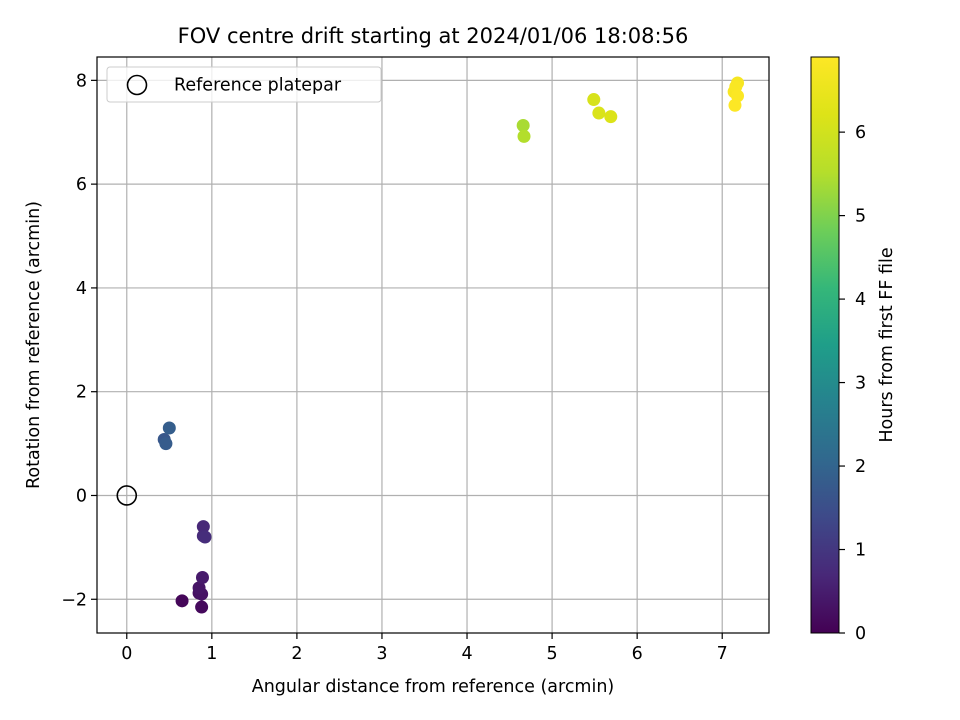  What do you see at coordinates (81, 496) in the screenshot?
I see `y-tick-label: 0` at bounding box center [81, 496].